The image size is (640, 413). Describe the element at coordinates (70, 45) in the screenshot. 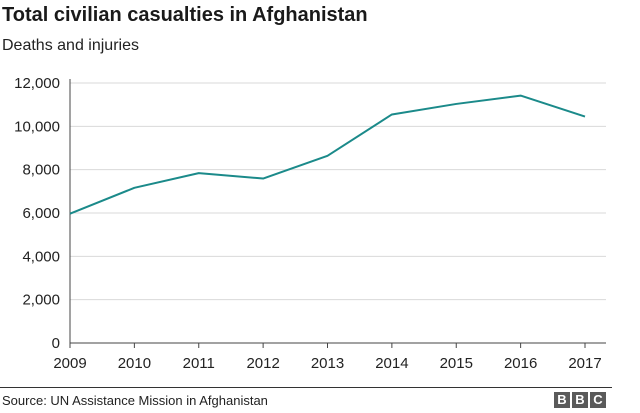

I see `chart-subtitle: Deaths and injuries` at that location.